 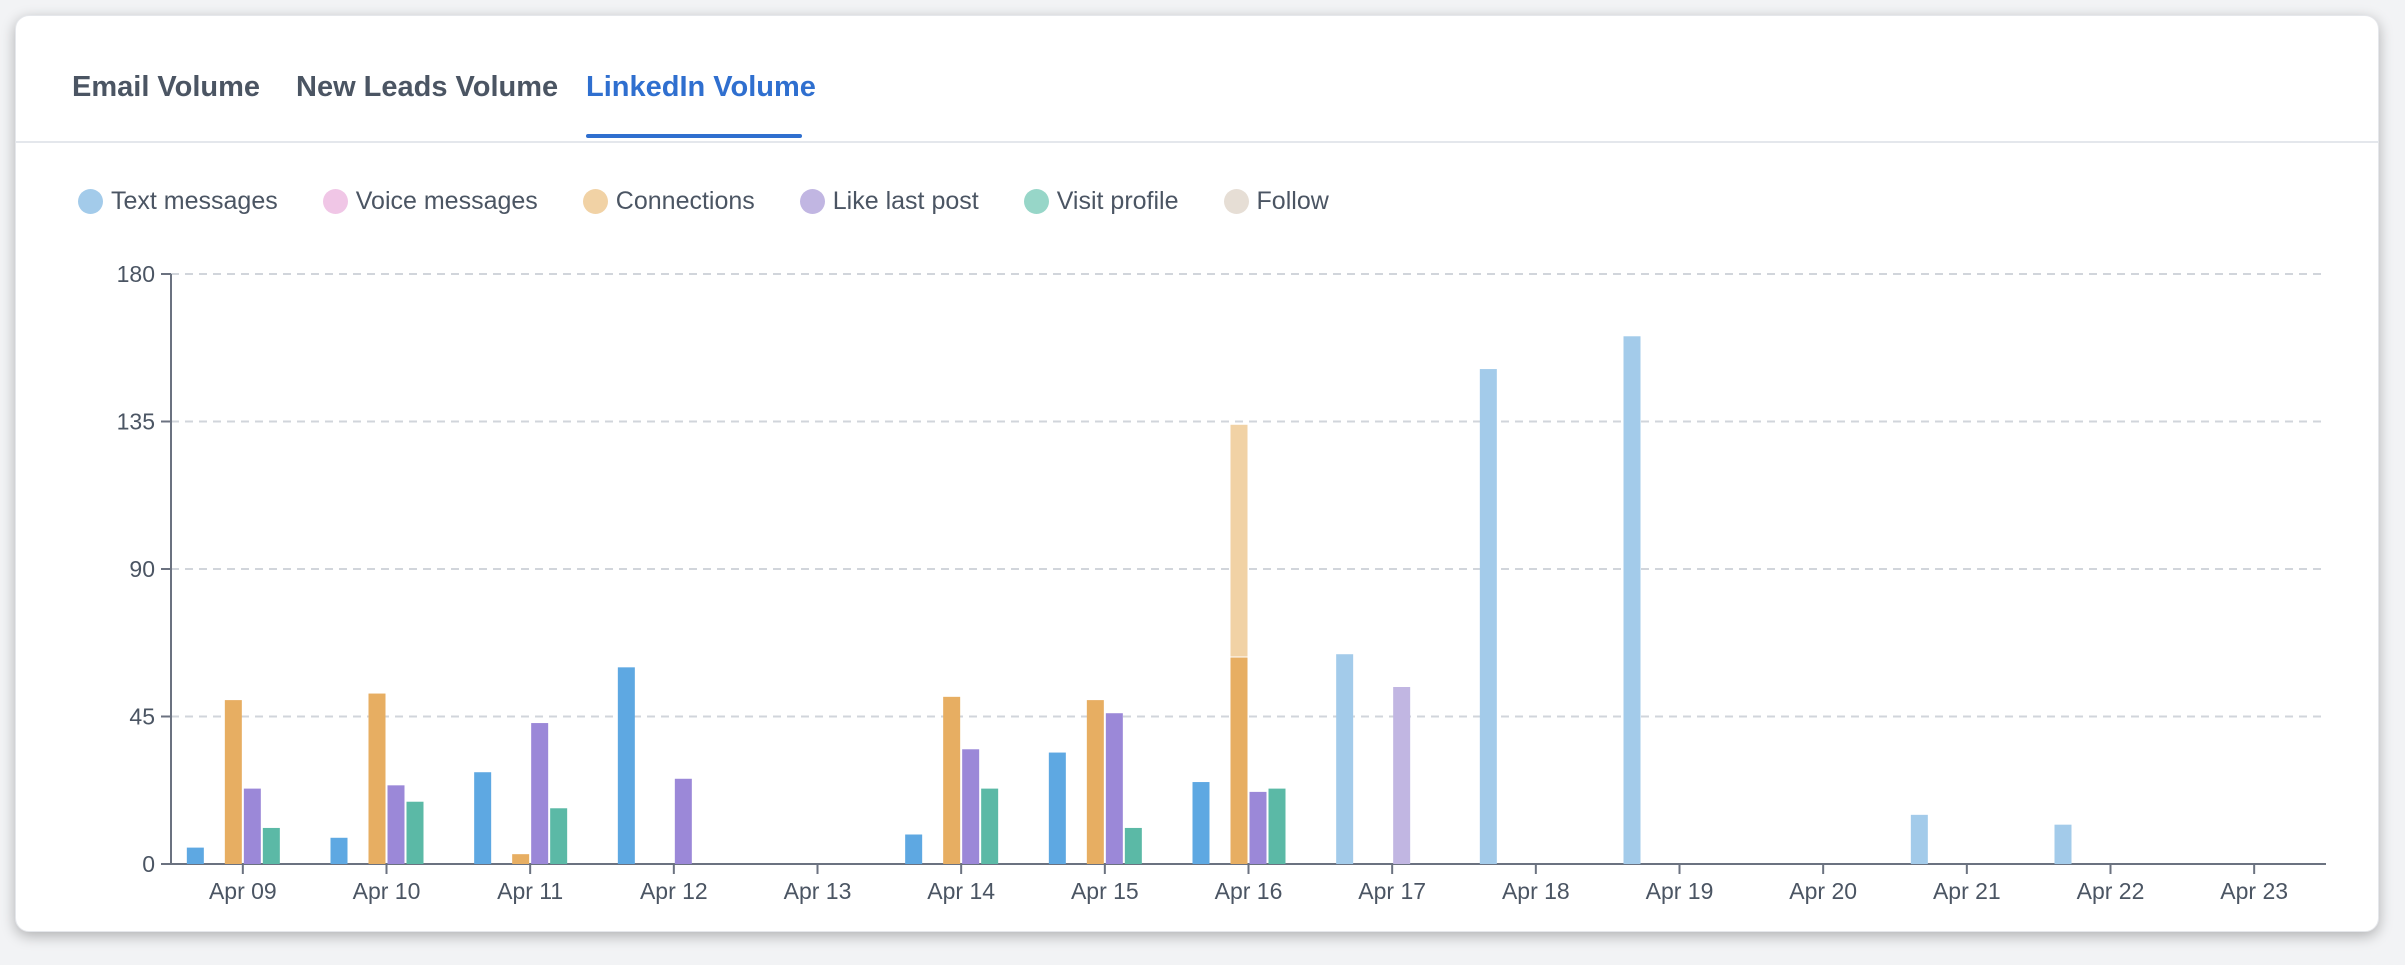 What do you see at coordinates (1392, 891) in the screenshot?
I see `x-tick-label: Apr 17` at bounding box center [1392, 891].